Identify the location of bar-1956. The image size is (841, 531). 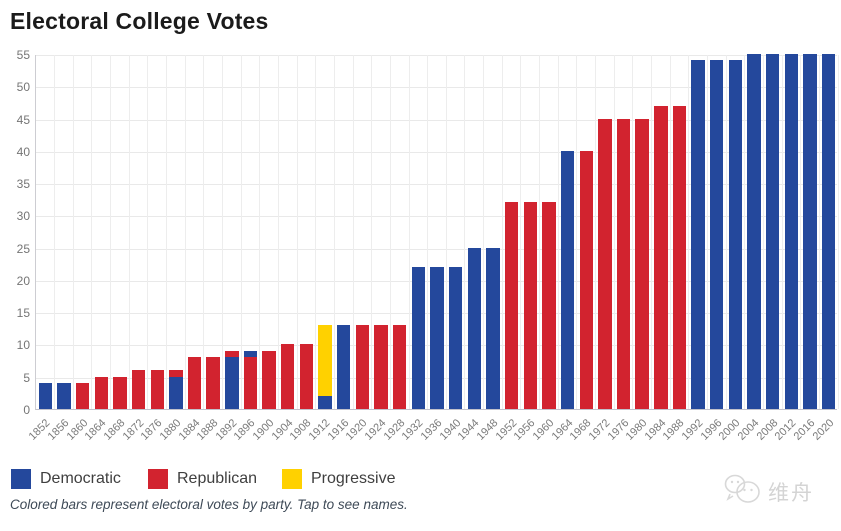
(530, 305).